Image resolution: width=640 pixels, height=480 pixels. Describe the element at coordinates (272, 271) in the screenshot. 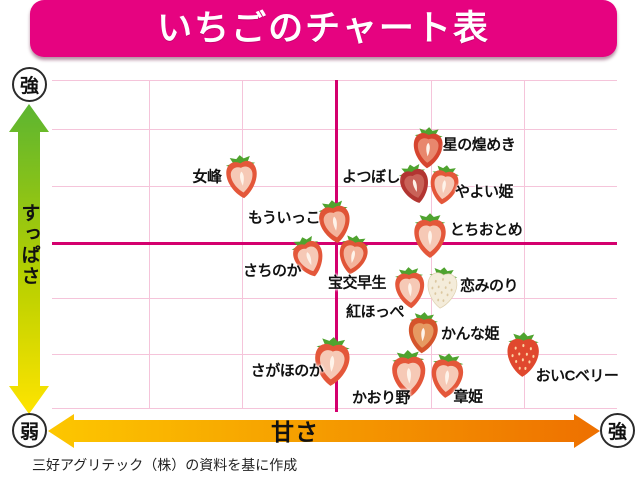

I see `variety-label: さちのか` at that location.